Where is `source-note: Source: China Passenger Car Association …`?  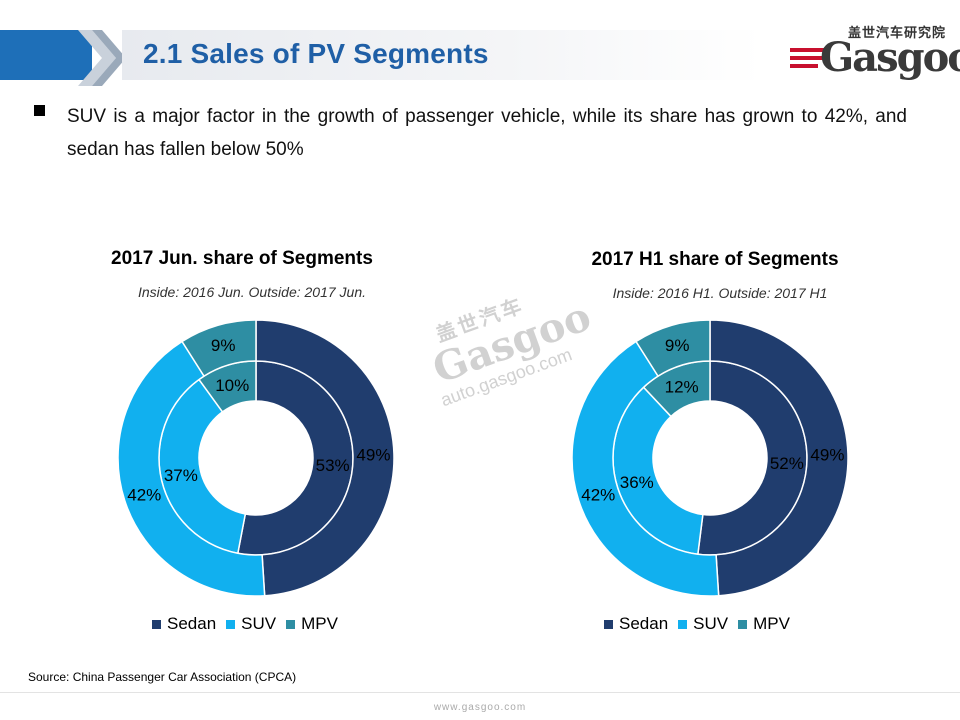
source-note: Source: China Passenger Car Association … is located at coordinates (162, 677).